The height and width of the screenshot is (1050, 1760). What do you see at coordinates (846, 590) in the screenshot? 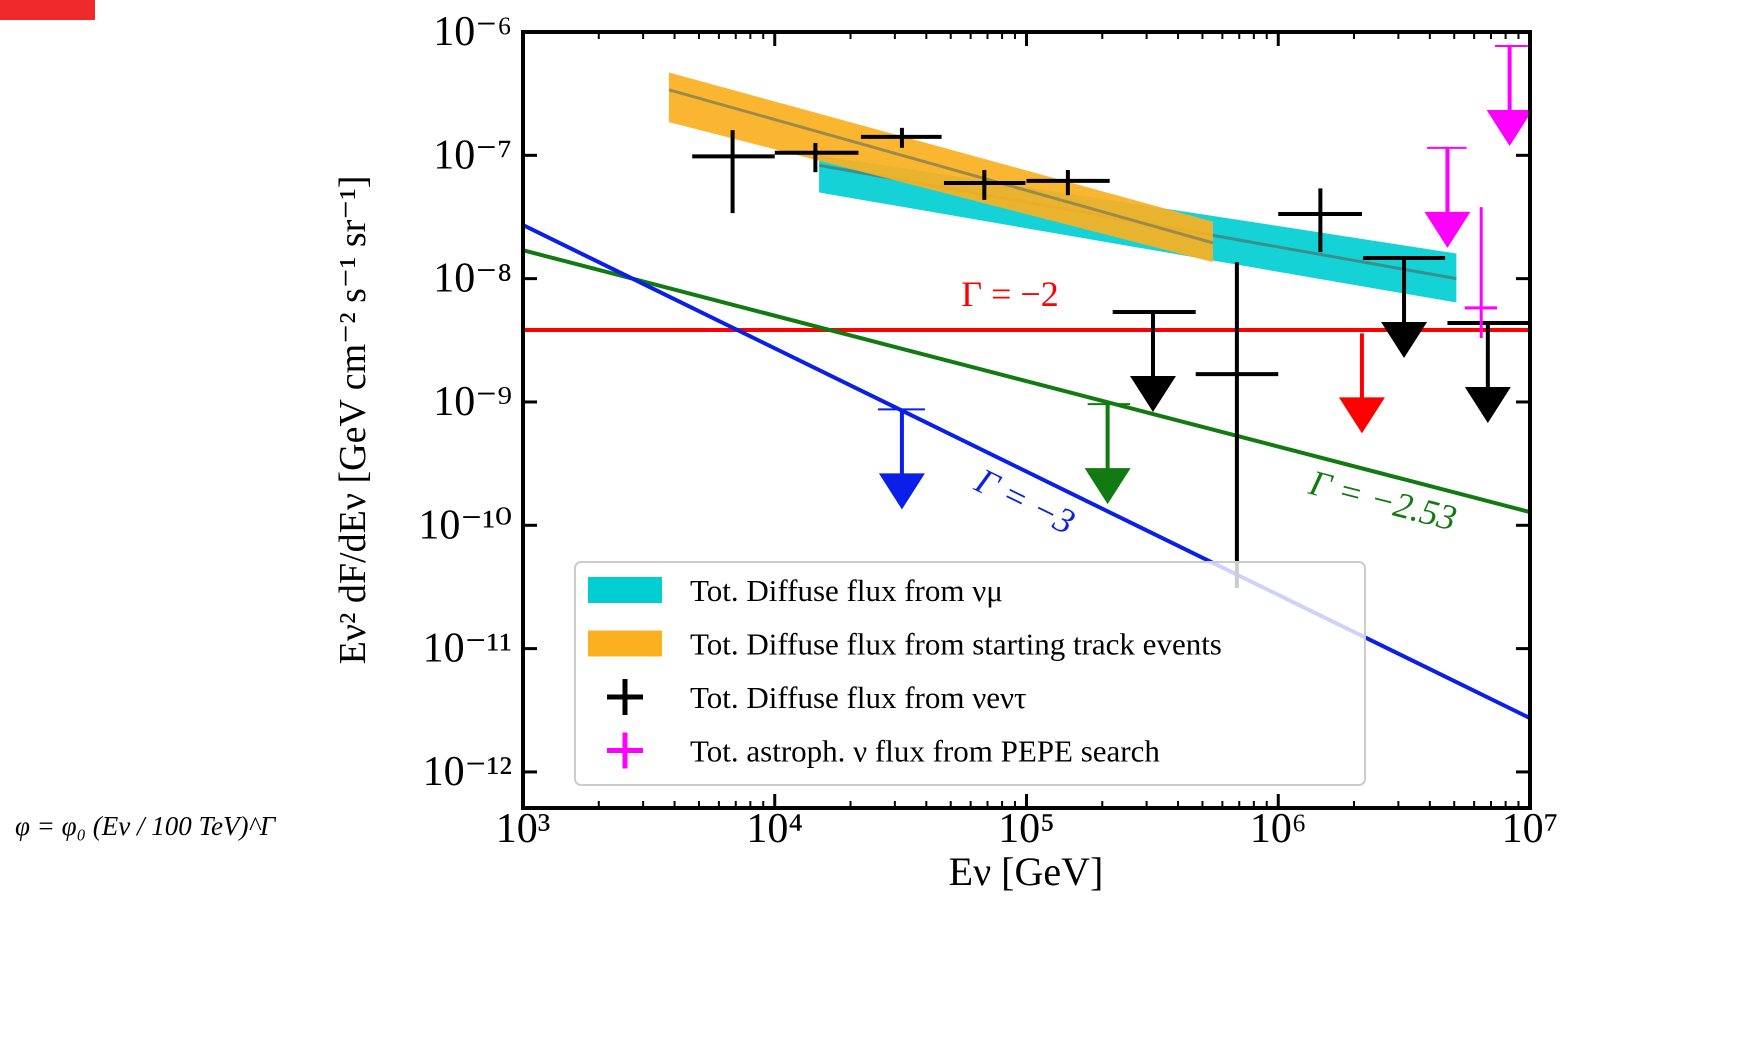
I see `legend-label: Tot. Diffuse flux from νμ` at bounding box center [846, 590].